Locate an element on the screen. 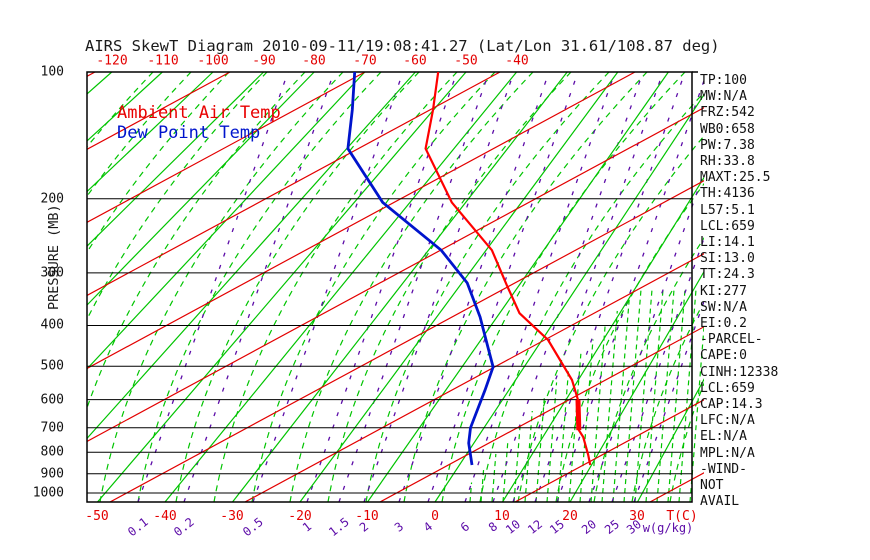  stat-line: EL:N/A is located at coordinates (723, 437).